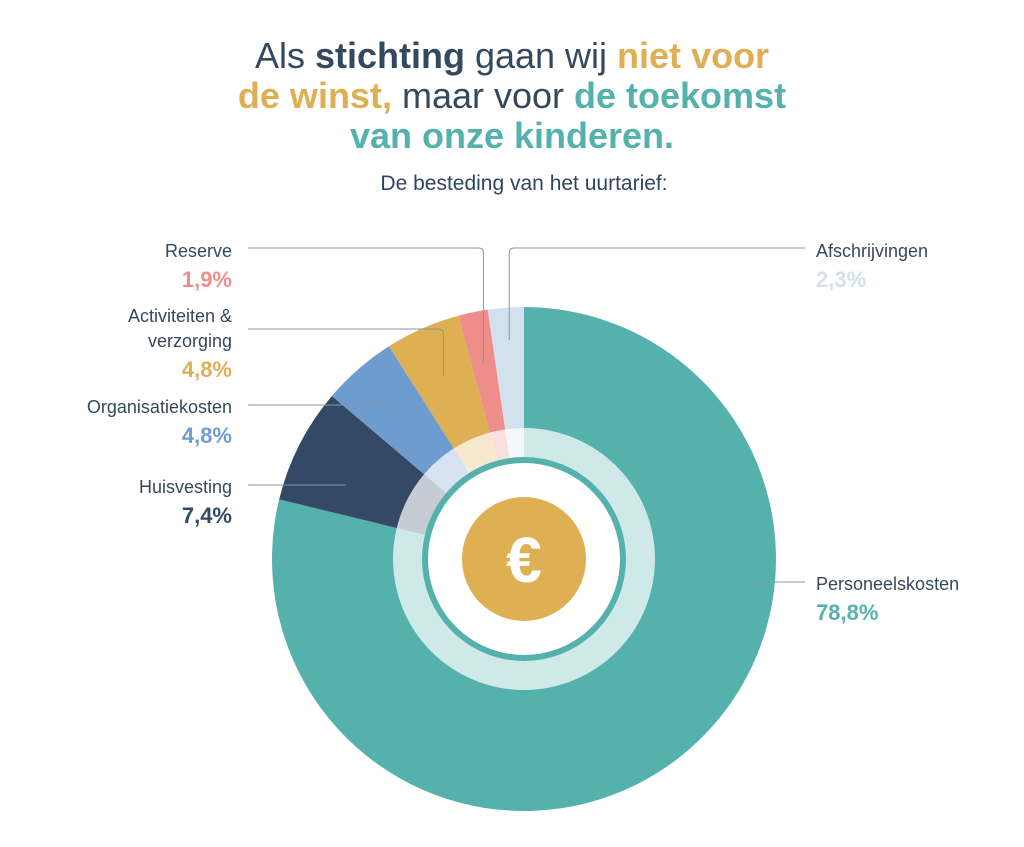  What do you see at coordinates (505, 383) in the screenshot?
I see `pie-slice-afschrijvingen` at bounding box center [505, 383].